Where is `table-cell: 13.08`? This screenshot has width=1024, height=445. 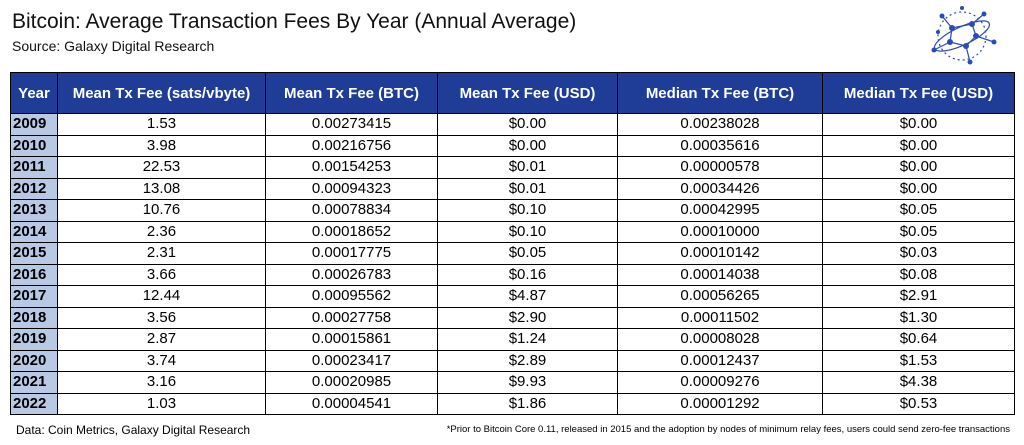
table-cell: 13.08 is located at coordinates (161, 188).